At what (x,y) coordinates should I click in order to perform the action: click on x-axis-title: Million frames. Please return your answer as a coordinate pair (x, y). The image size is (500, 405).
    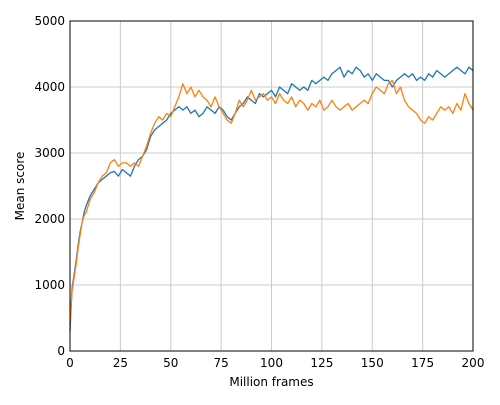
    Looking at the image, I should click on (271, 382).